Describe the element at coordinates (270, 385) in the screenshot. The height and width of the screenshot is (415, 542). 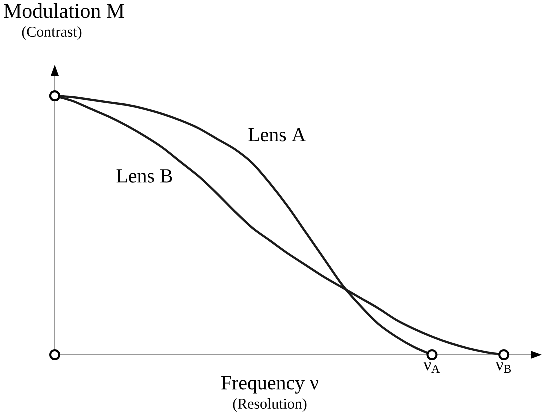
I see `x-axis-title: Frequency ν` at that location.